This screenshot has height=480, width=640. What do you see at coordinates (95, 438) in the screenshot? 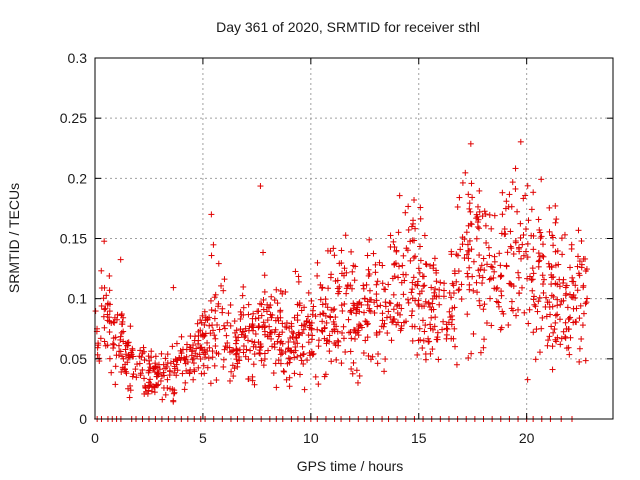
I see `x-tick-label: 0` at bounding box center [95, 438].